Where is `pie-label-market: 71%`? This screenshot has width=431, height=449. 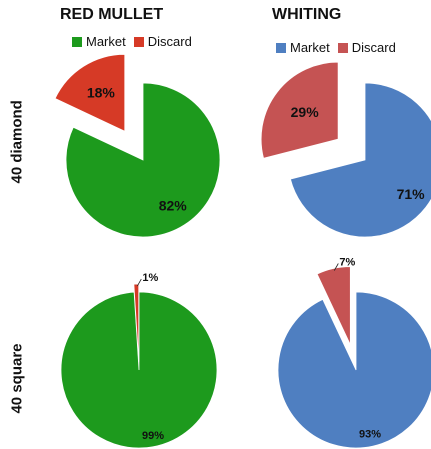 pie-label-market: 71% is located at coordinates (411, 194).